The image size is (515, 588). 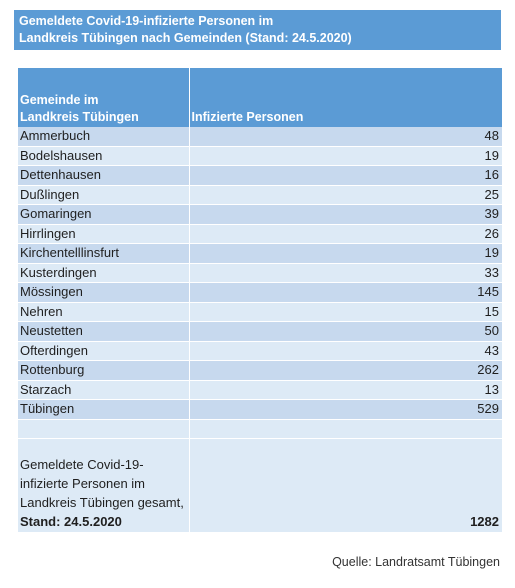 What do you see at coordinates (71, 521) in the screenshot?
I see `total-label-date: Stand: 24.5.2020` at bounding box center [71, 521].